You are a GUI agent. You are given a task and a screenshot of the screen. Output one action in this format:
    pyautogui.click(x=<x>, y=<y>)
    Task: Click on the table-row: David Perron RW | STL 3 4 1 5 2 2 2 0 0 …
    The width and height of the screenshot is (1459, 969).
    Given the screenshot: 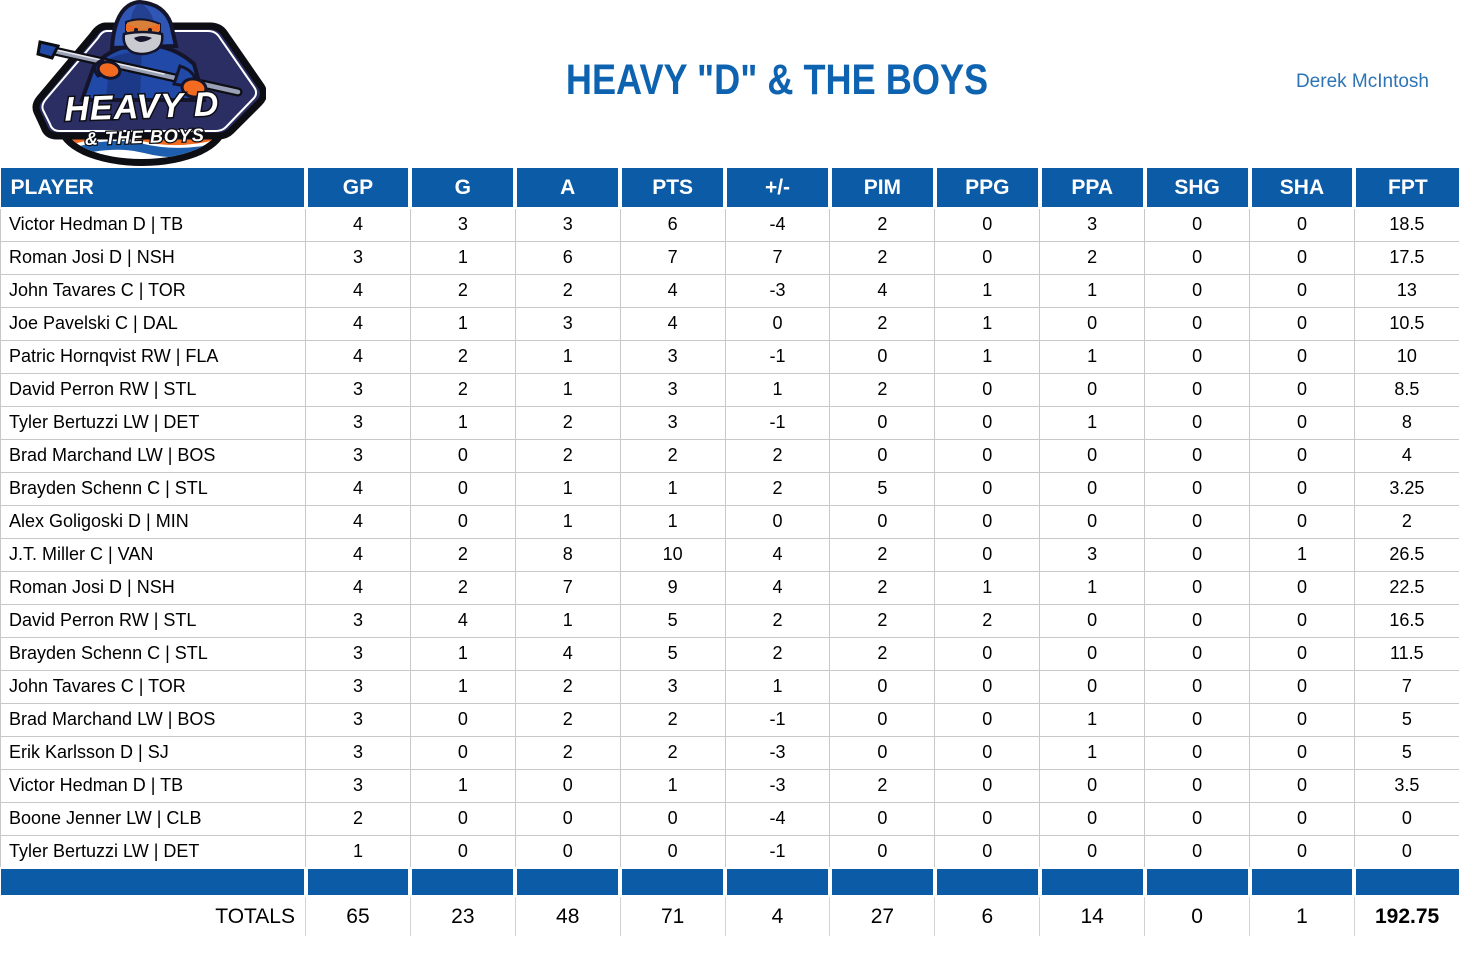 What is the action you would take?
    pyautogui.click(x=729, y=620)
    